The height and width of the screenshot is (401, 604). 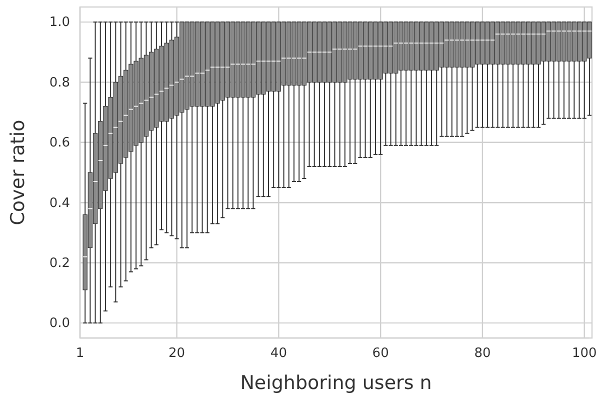 What do you see at coordinates (59, 324) in the screenshot?
I see `y-tick-label: 0.0` at bounding box center [59, 324].